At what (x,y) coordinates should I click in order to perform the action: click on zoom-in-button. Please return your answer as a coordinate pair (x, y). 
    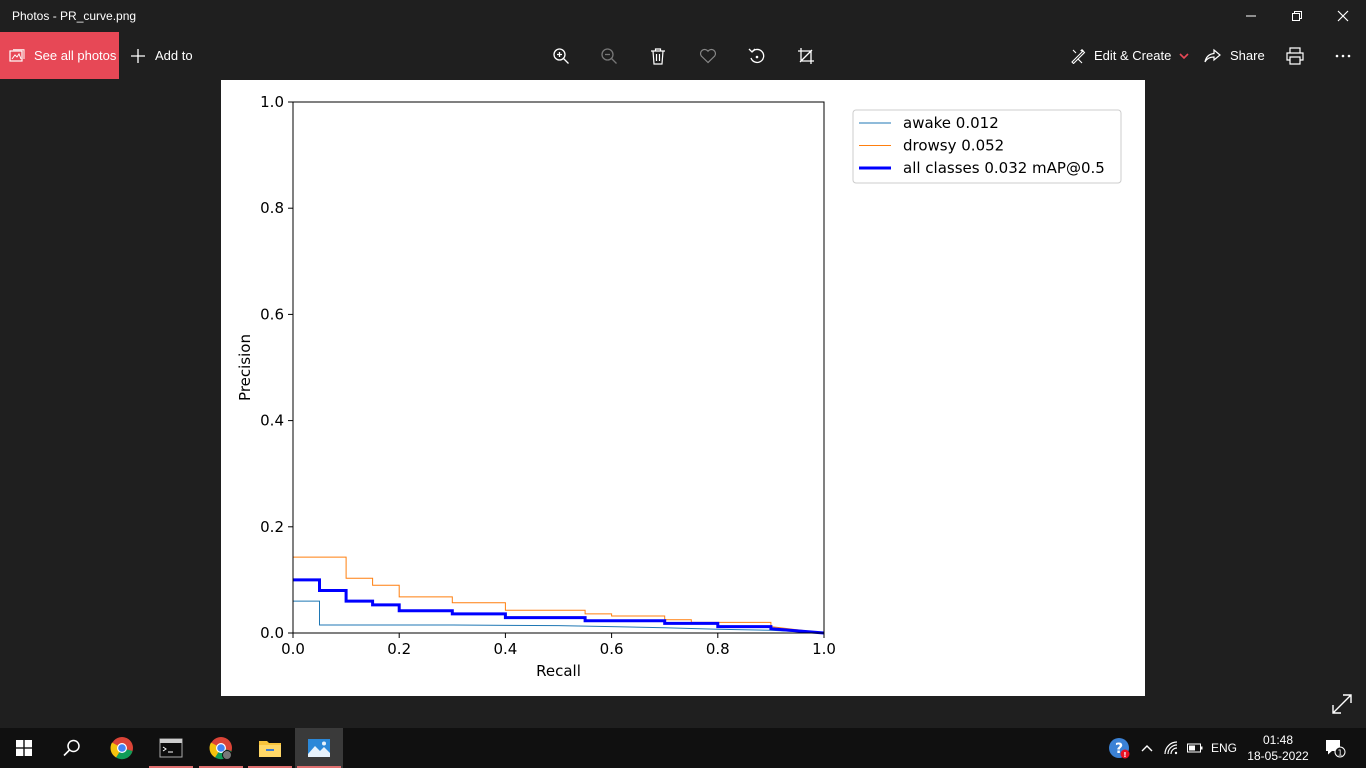
    Looking at the image, I should click on (561, 56).